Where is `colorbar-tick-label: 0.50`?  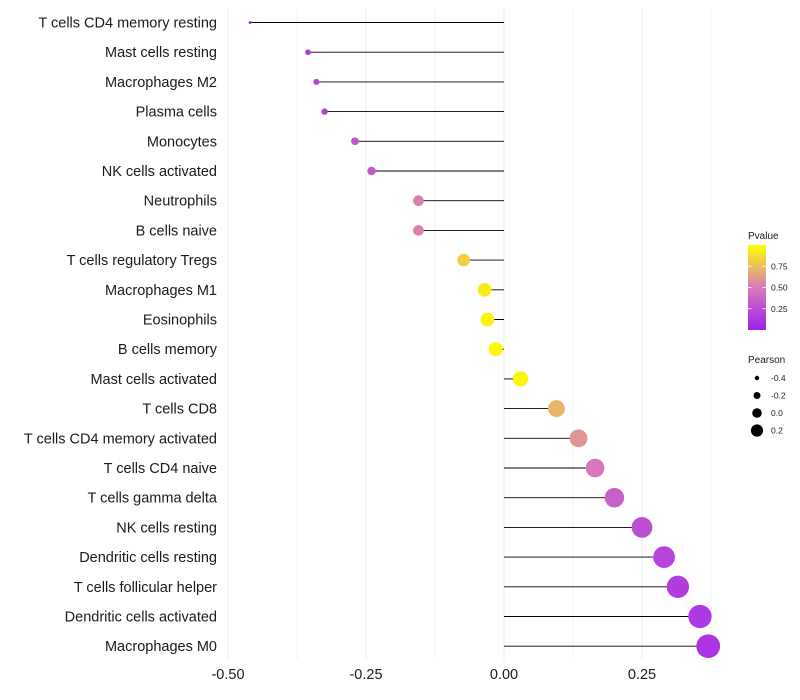
colorbar-tick-label: 0.50 is located at coordinates (779, 288).